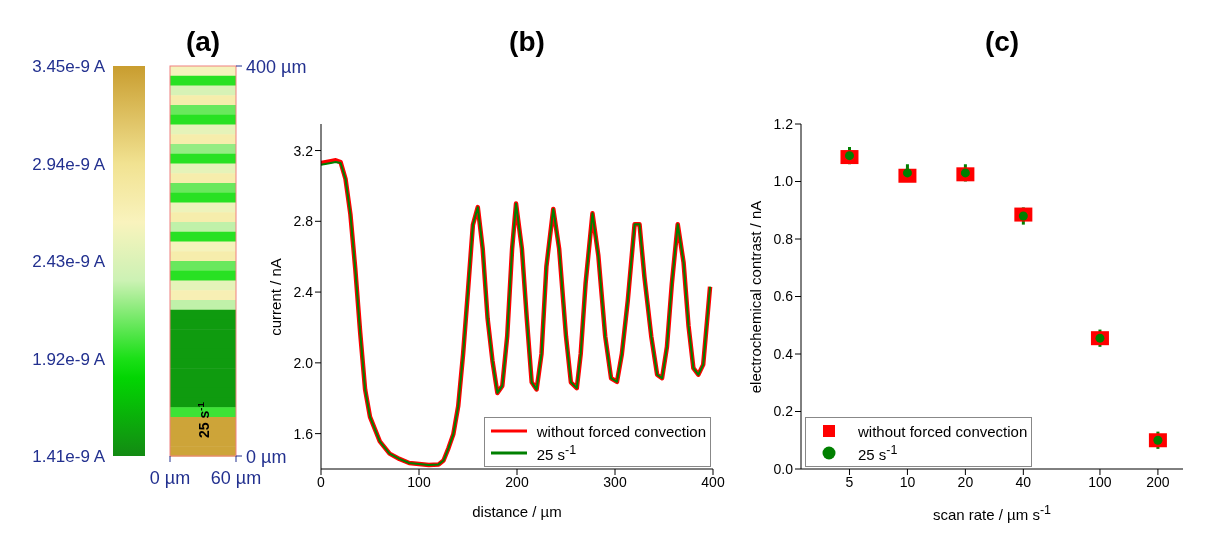 The width and height of the screenshot is (1209, 533). What do you see at coordinates (69, 261) in the screenshot?
I see `color-bar-label: 2.43e-9 A` at bounding box center [69, 261].